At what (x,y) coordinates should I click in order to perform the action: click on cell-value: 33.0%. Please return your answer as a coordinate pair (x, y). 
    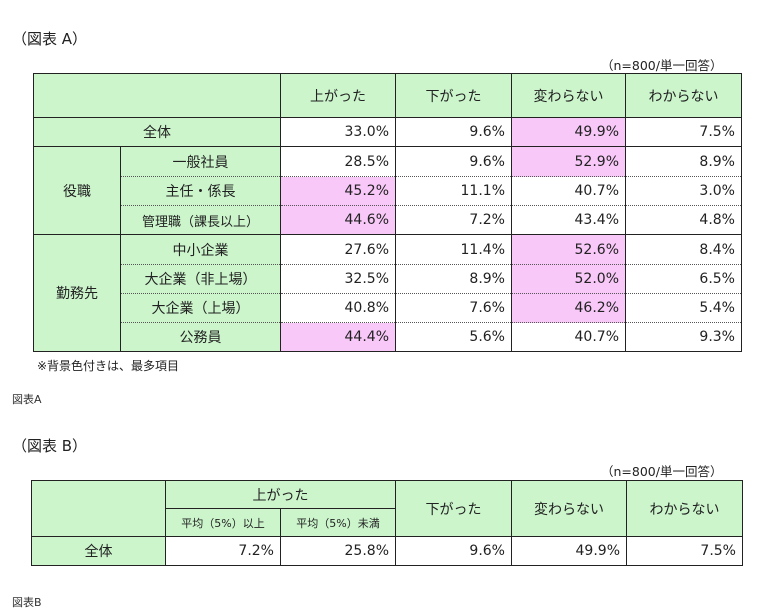
    Looking at the image, I should click on (338, 132).